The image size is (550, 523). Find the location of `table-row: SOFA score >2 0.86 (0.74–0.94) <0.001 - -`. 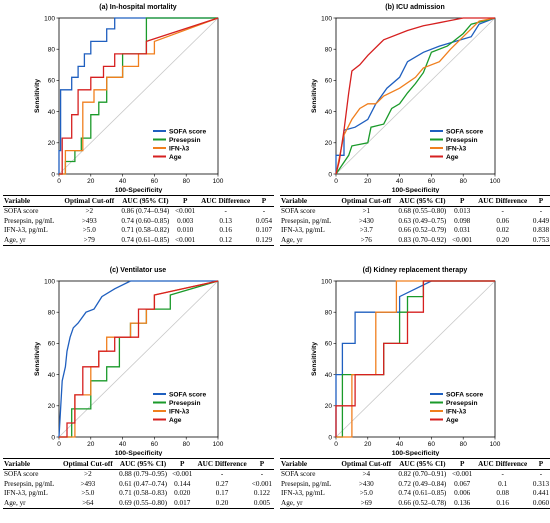

table-row: SOFA score >2 0.86 (0.74–0.94) <0.001 - - is located at coordinates (138, 212).